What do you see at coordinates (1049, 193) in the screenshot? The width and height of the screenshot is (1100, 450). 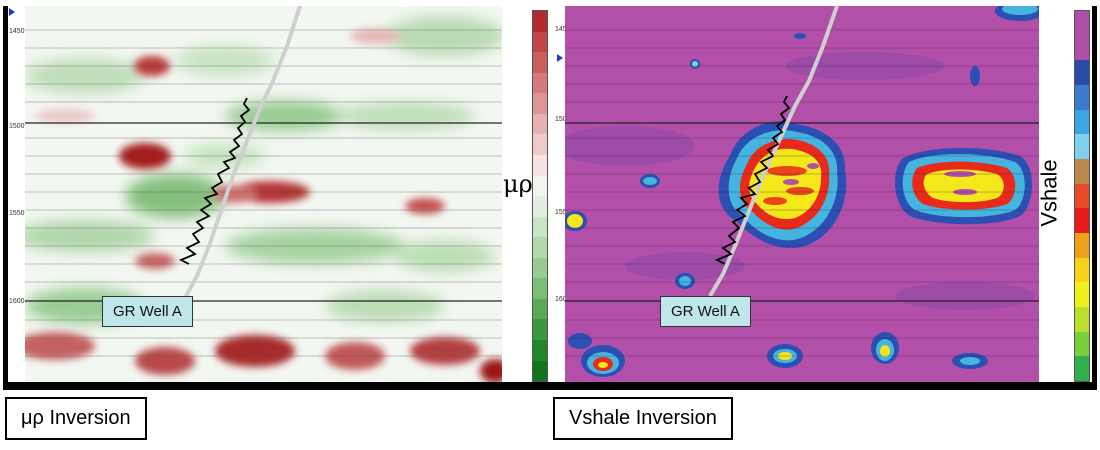 I see `colorbar-label-right-text: Vshale` at bounding box center [1049, 193].